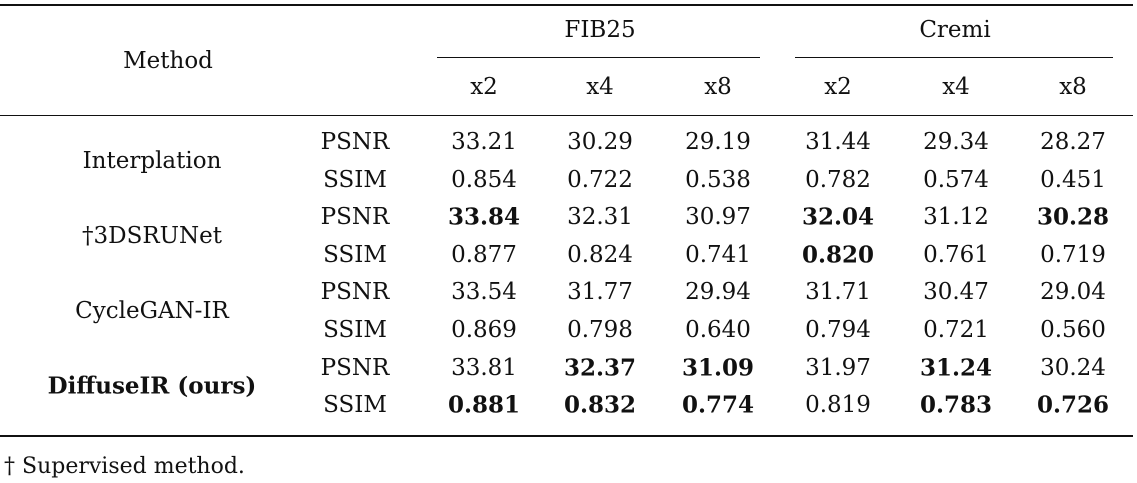 Image resolution: width=1137 pixels, height=483 pixels. I want to click on table-cell: 0.741, so click(718, 254).